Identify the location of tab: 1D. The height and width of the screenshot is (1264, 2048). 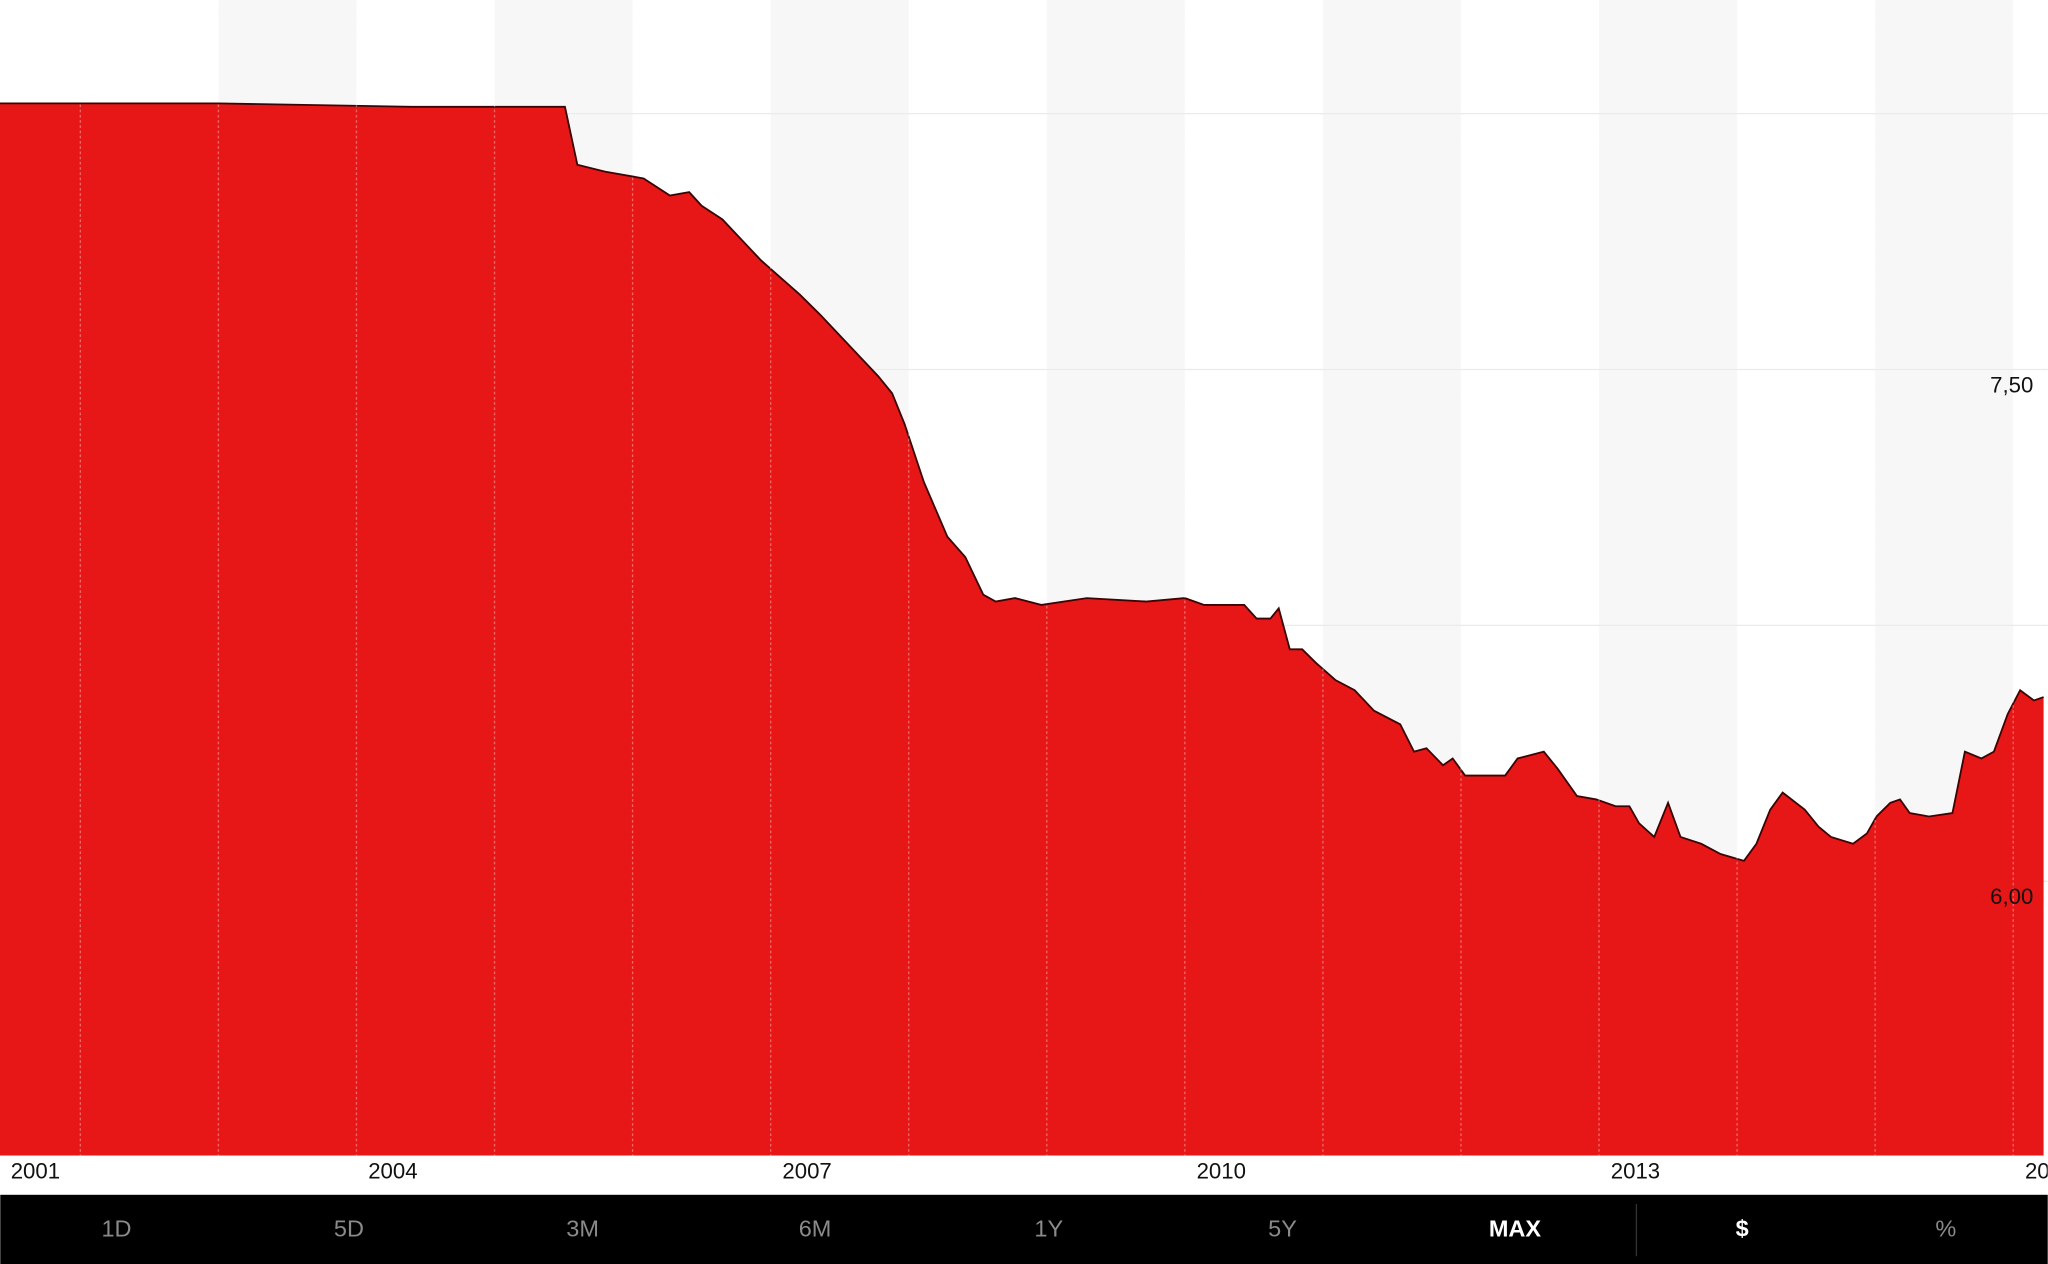
(116, 1228).